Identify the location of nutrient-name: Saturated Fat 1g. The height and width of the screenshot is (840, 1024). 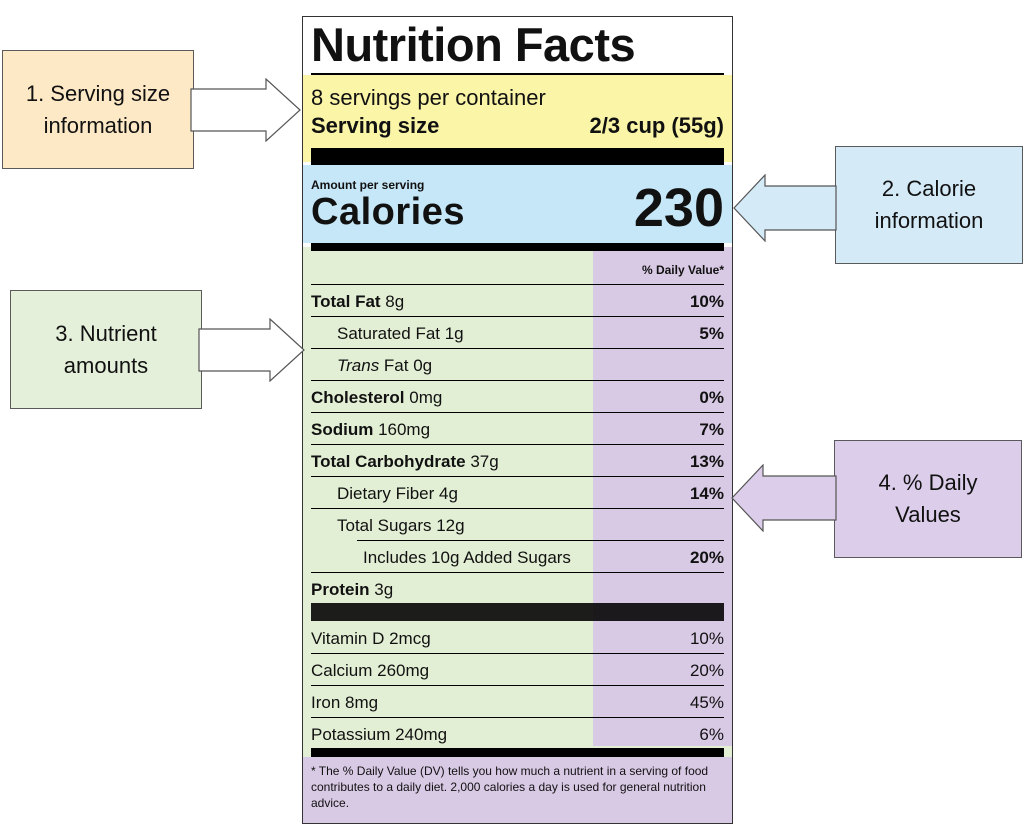
(400, 333).